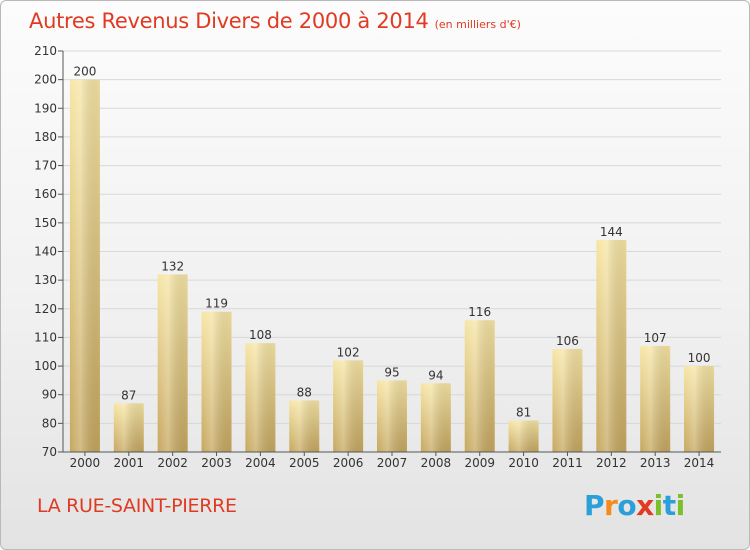 This screenshot has height=550, width=750. Describe the element at coordinates (627, 505) in the screenshot. I see `logo-letter: o` at that location.